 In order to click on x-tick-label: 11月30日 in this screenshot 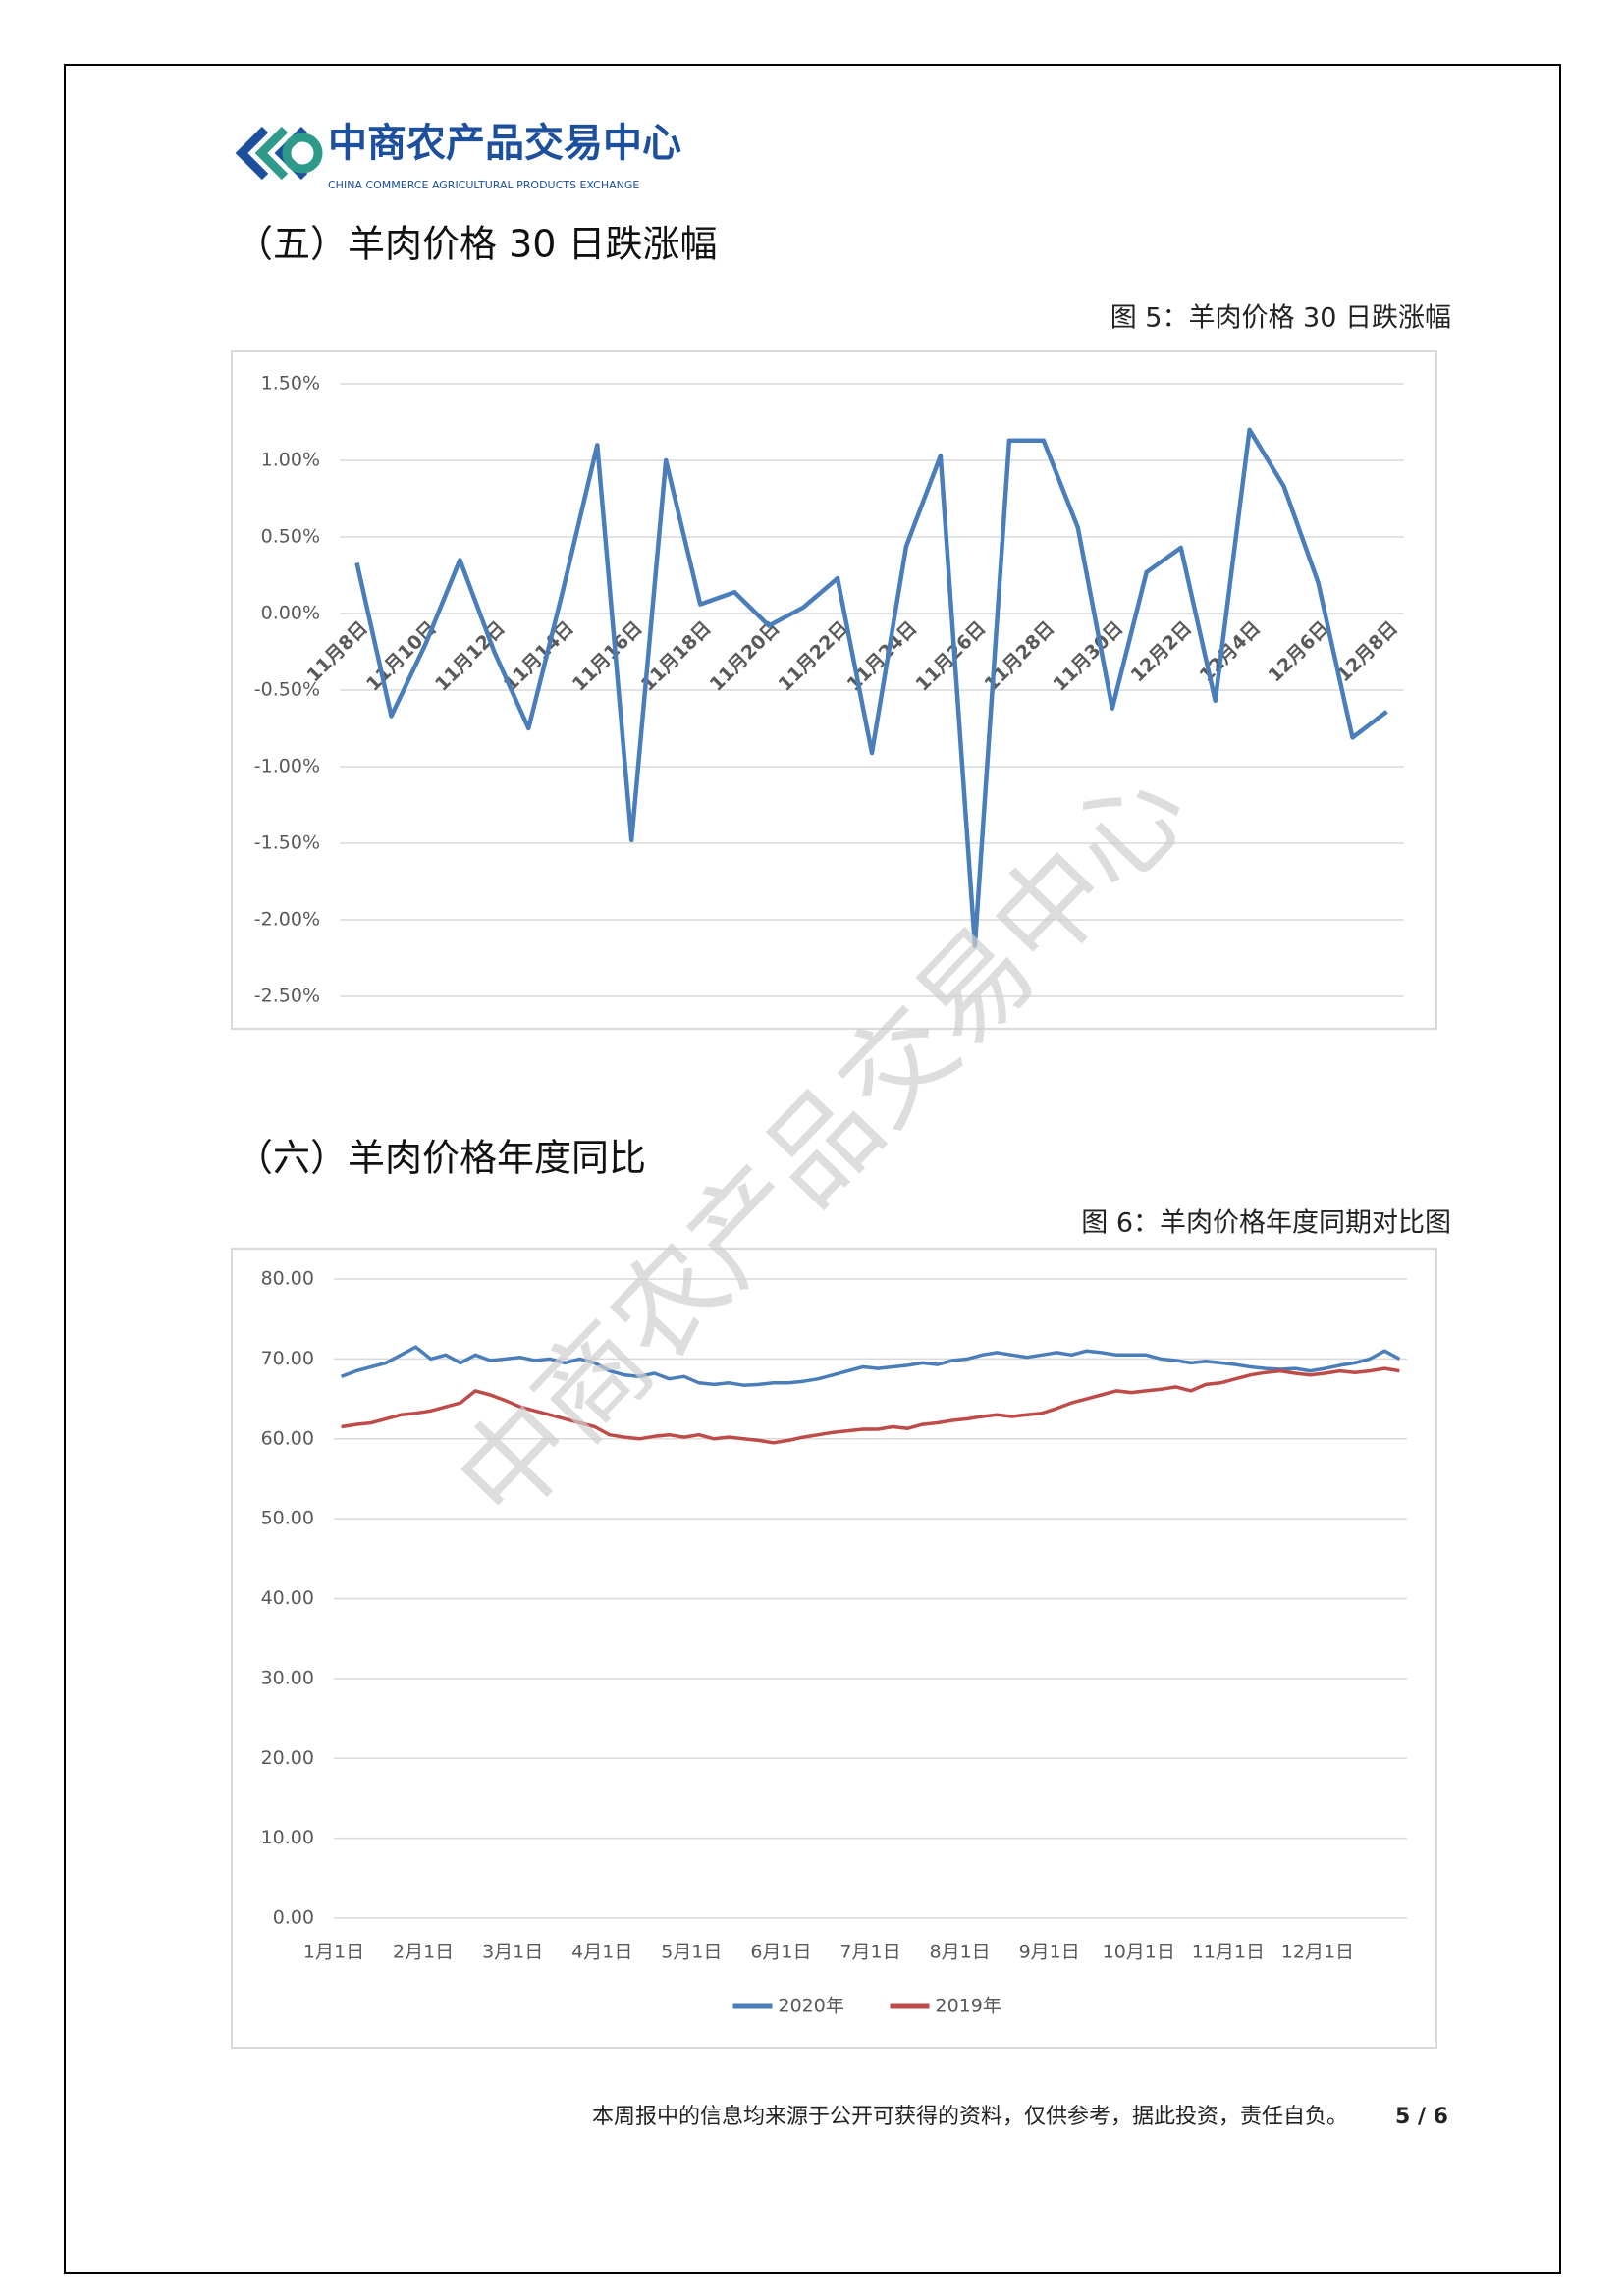, I will do `click(1088, 656)`.